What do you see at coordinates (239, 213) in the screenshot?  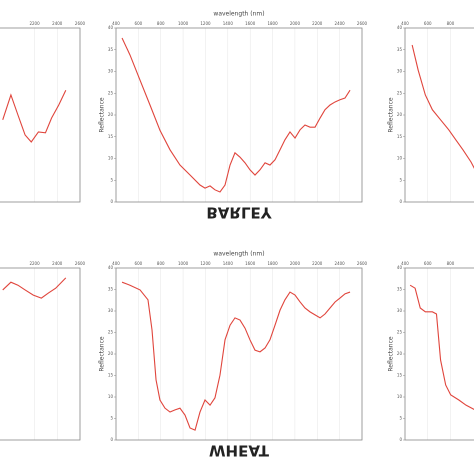 I see `panel-caption: BARLEY` at bounding box center [239, 213].